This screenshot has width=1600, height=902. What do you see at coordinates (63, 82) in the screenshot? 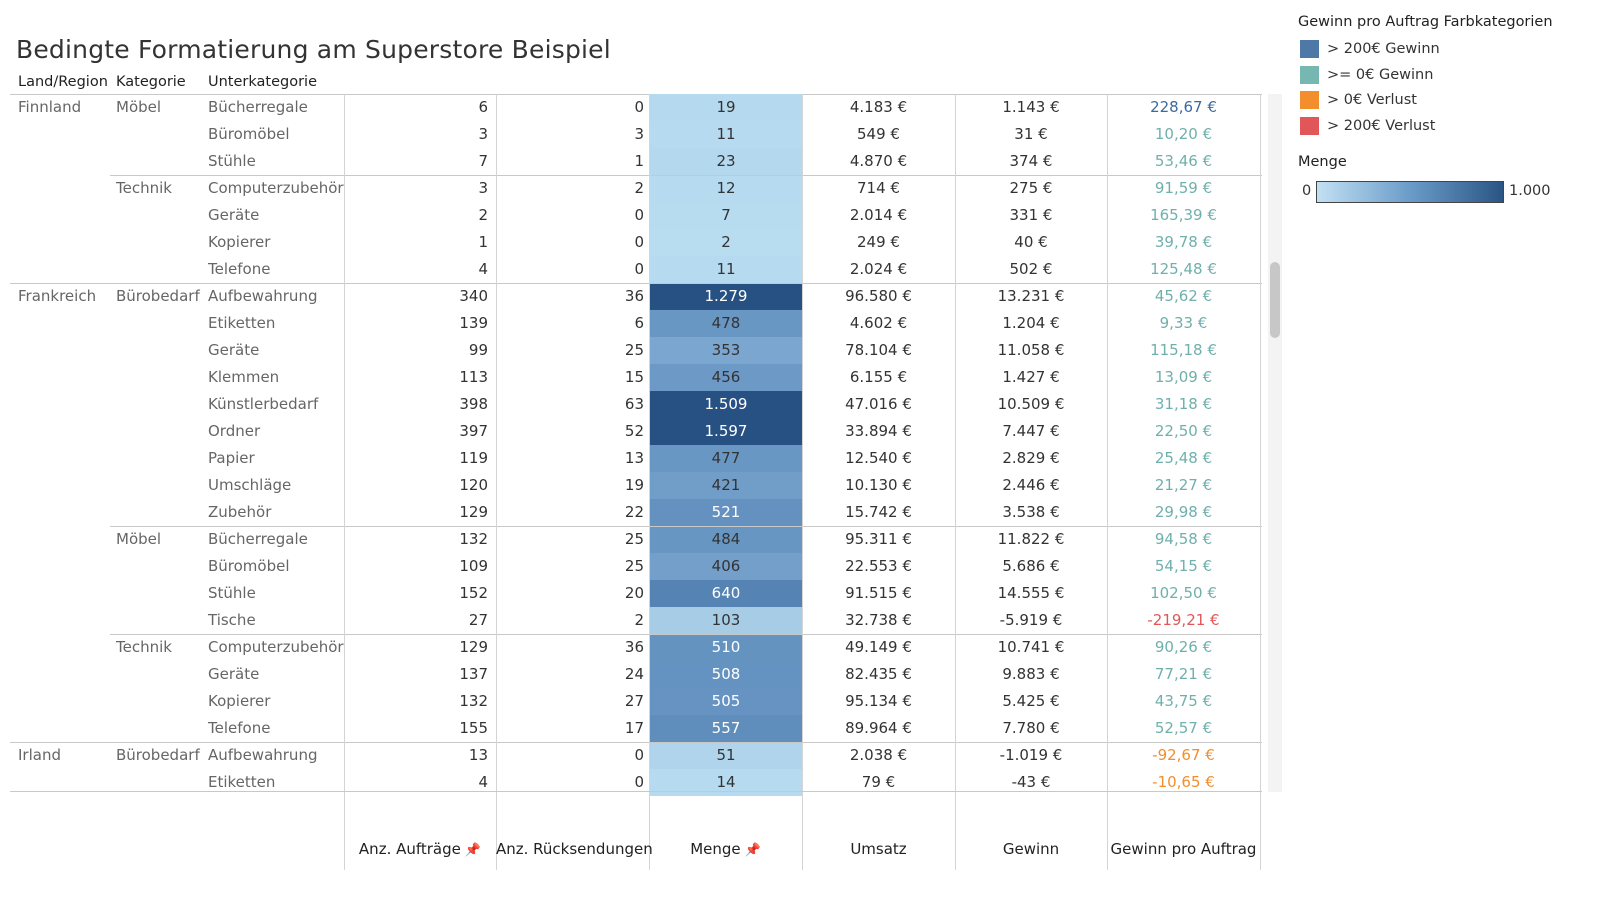
I see `header-land-region: Land/Region` at bounding box center [63, 82].